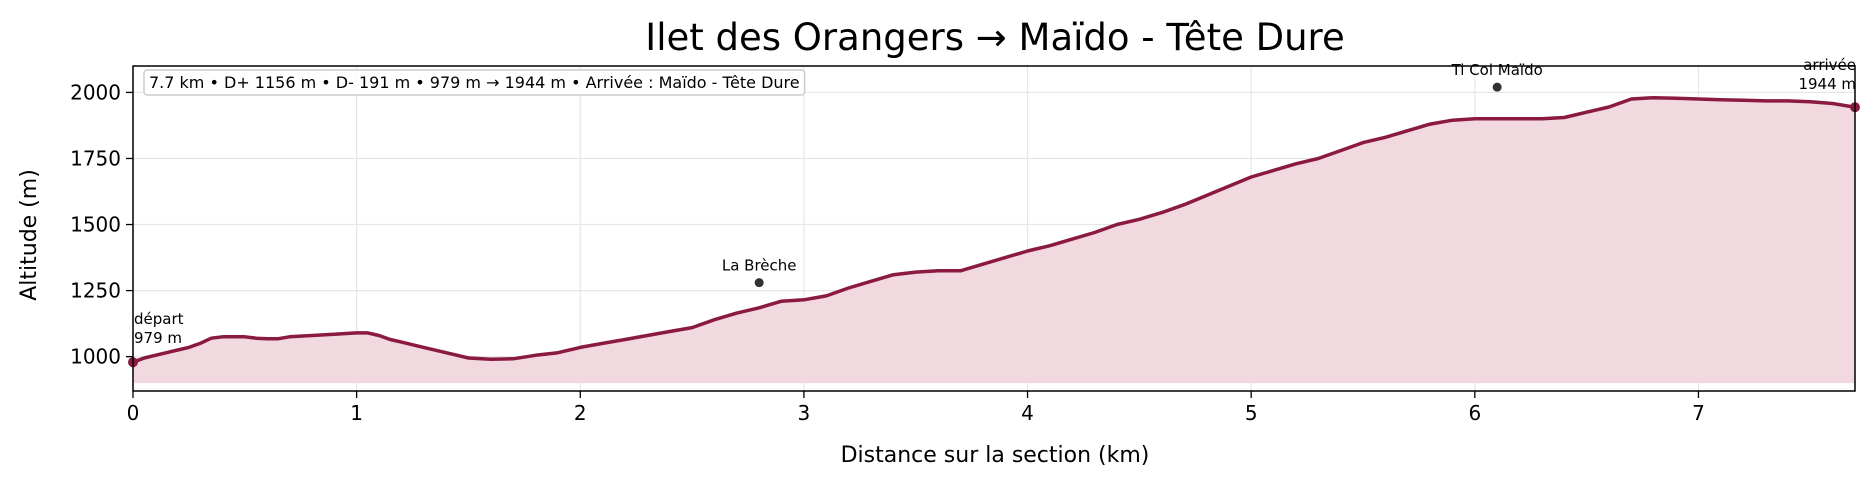 This screenshot has height=485, width=1871. I want to click on x-tick-label: 1, so click(356, 413).